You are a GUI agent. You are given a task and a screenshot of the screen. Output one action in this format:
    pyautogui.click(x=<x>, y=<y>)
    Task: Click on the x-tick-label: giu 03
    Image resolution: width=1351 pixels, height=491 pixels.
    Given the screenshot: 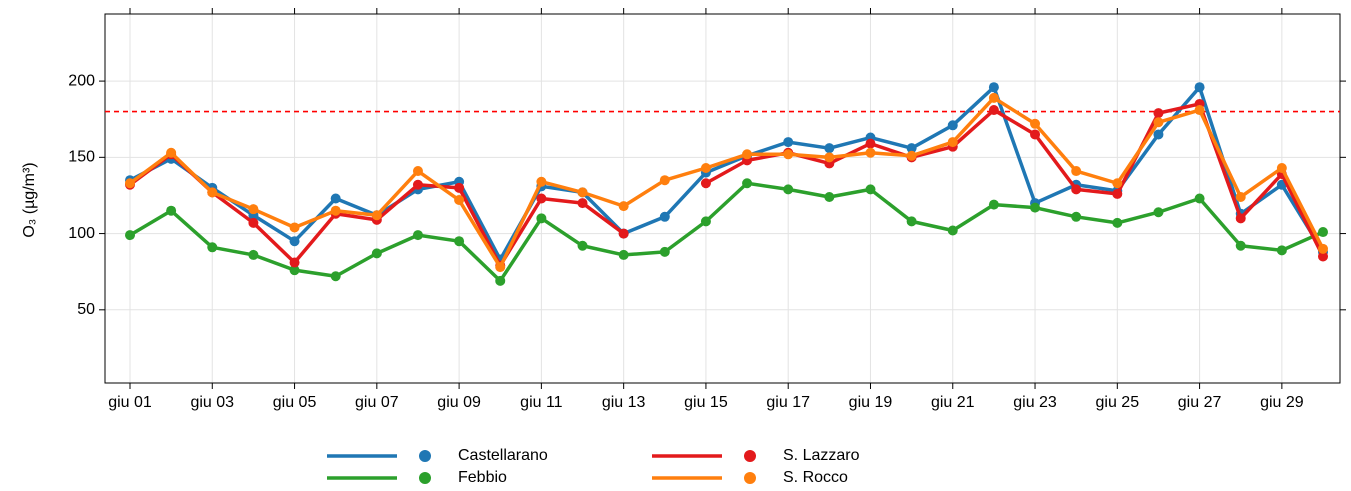 What is the action you would take?
    pyautogui.click(x=212, y=402)
    